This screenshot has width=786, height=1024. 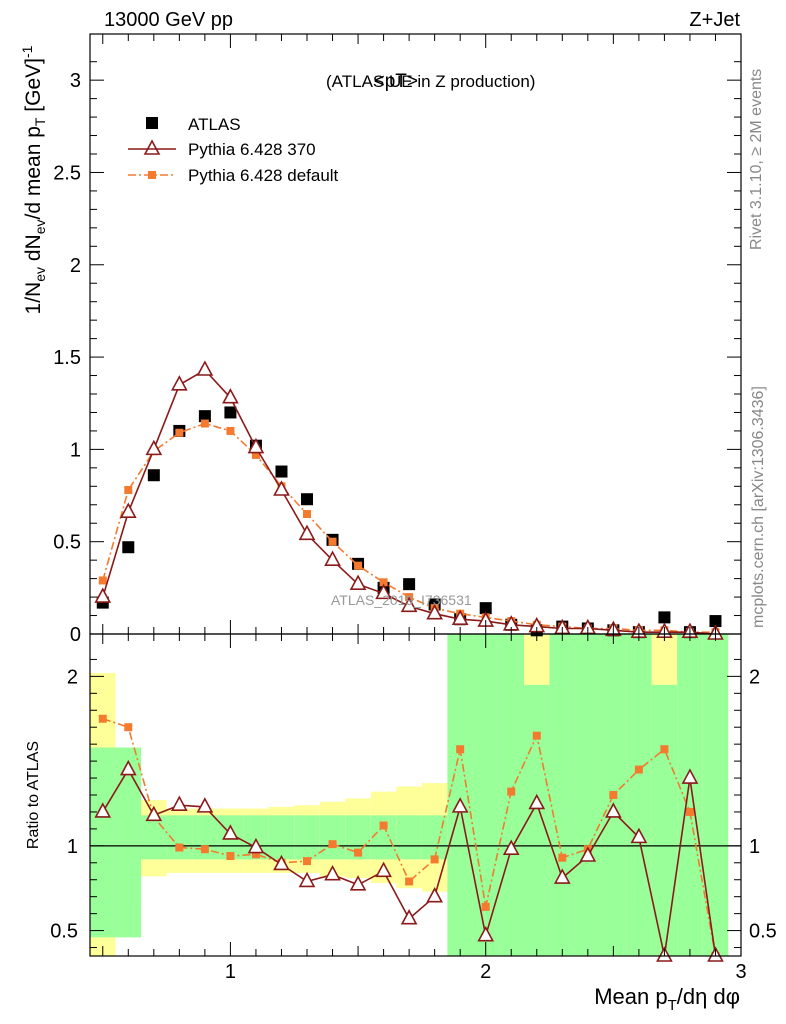 I want to click on legend-marker-pdef, so click(x=152, y=175).